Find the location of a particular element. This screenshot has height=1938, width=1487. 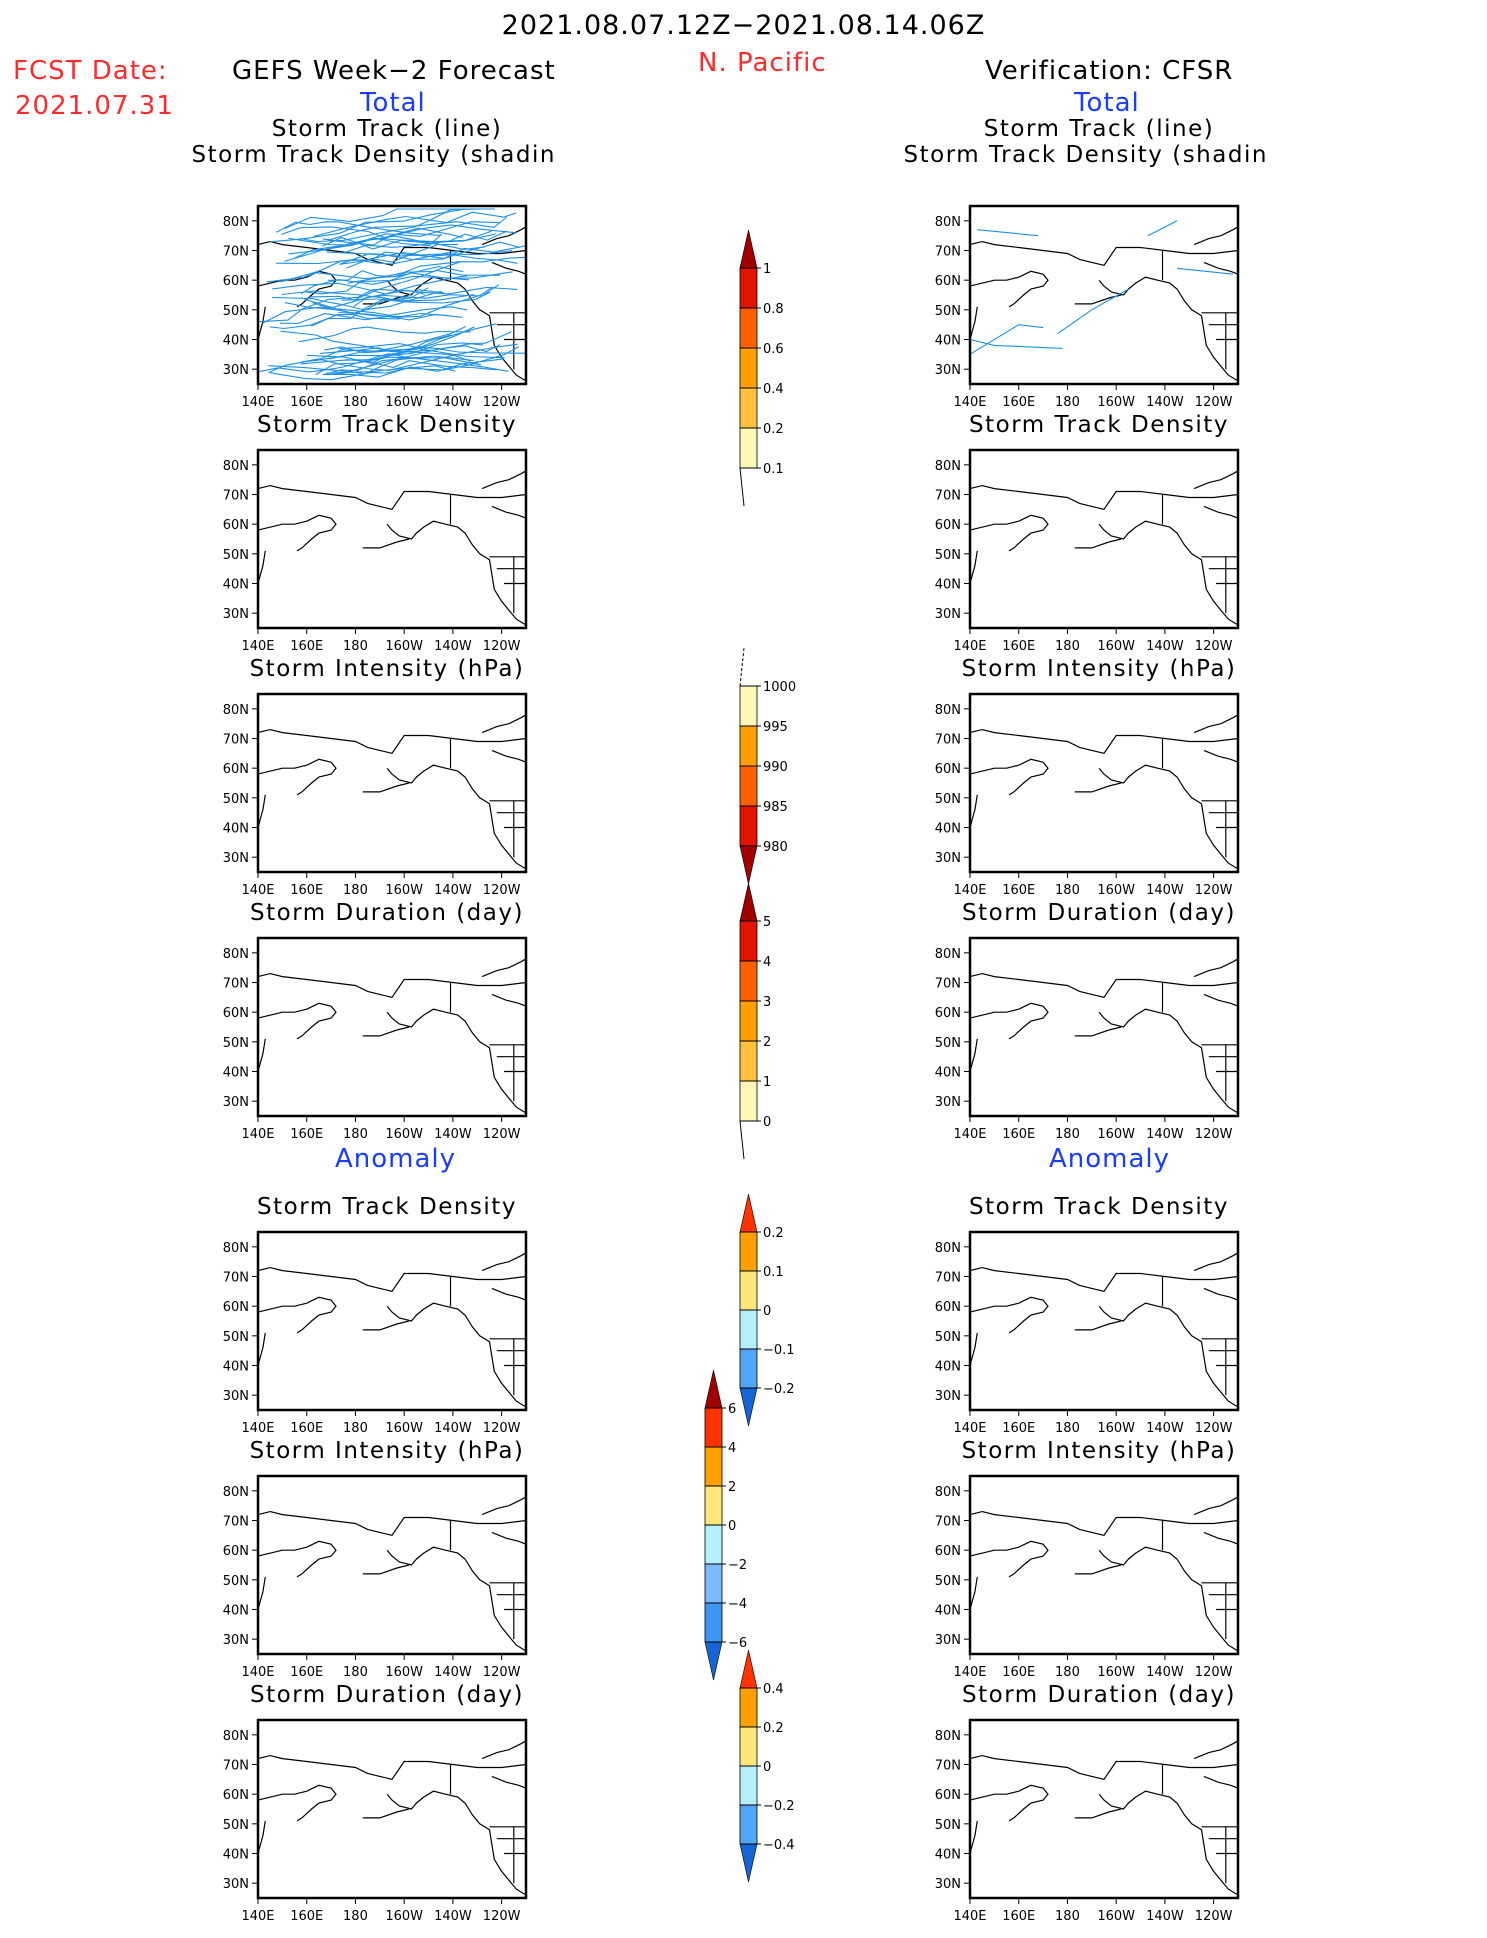

panel-subtitle: Storm Track Density (shading) is located at coordinates (1086, 155).